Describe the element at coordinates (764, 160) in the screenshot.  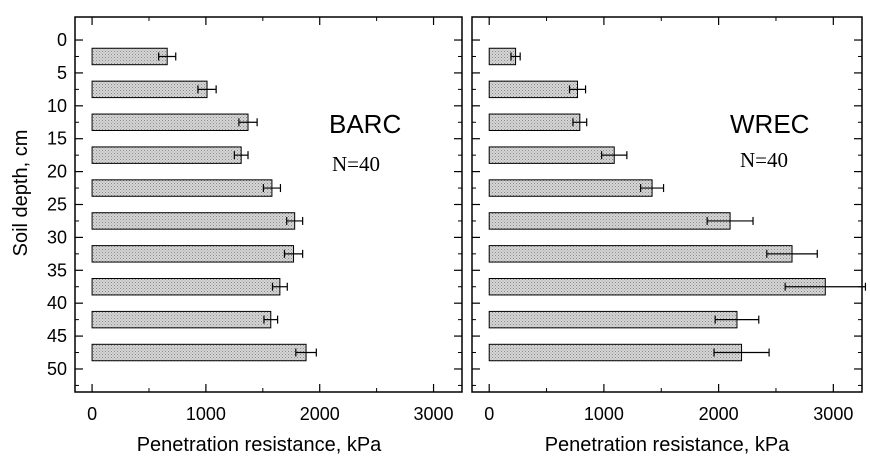
I see `wrec-n-label: N=40` at that location.